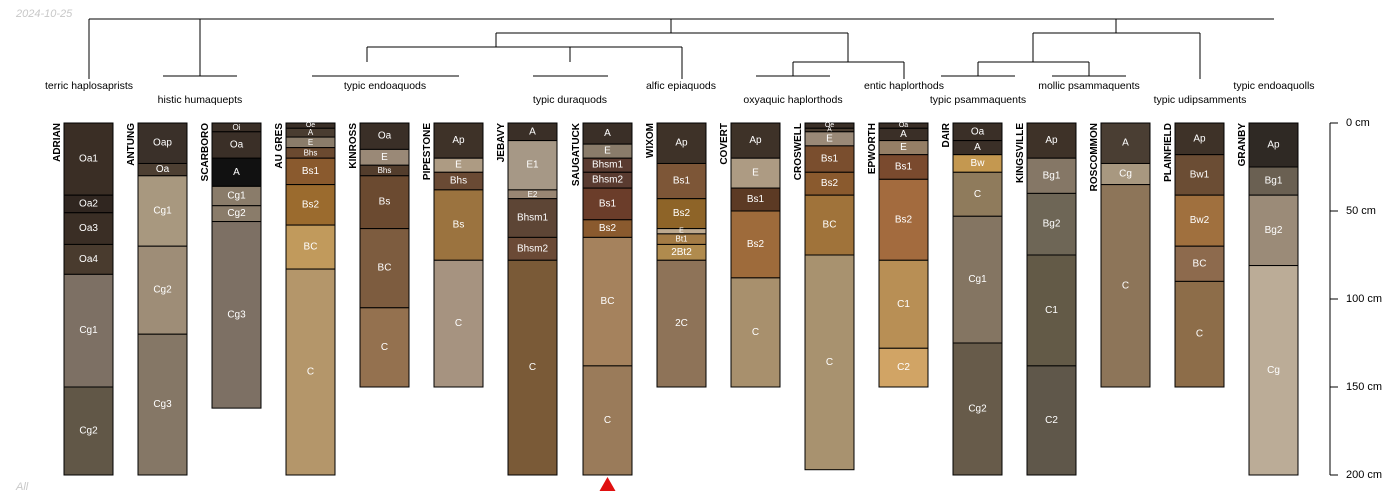  I want to click on horizon-c2: C2, so click(903, 367).